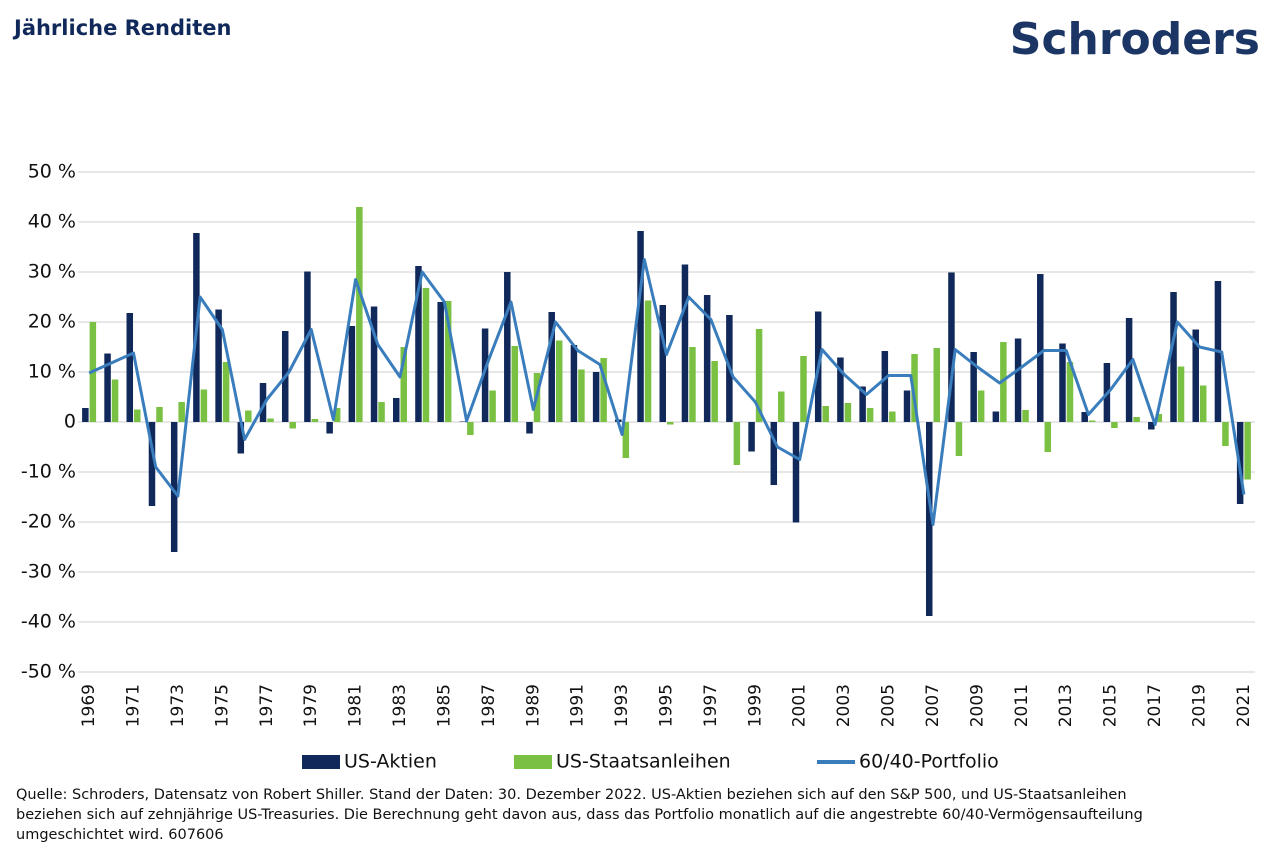 The width and height of the screenshot is (1280, 862). Describe the element at coordinates (120, 835) in the screenshot. I see `source-note: umgeschichtet wird. 607606` at that location.